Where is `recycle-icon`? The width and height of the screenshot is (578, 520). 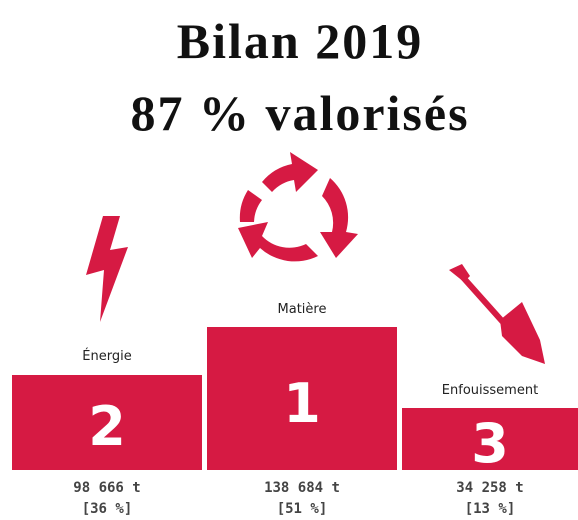 recycle-icon is located at coordinates (298, 207).